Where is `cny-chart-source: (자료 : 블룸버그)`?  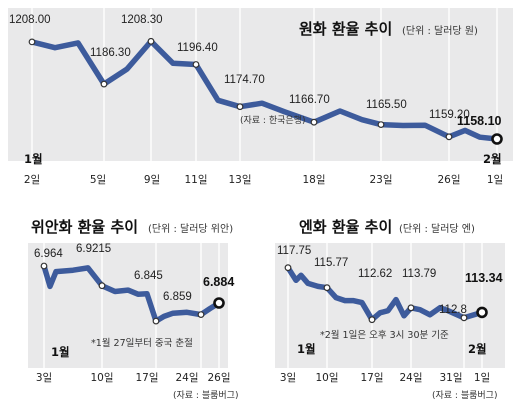 cny-chart-source: (자료 : 블룸버그) is located at coordinates (205, 395).